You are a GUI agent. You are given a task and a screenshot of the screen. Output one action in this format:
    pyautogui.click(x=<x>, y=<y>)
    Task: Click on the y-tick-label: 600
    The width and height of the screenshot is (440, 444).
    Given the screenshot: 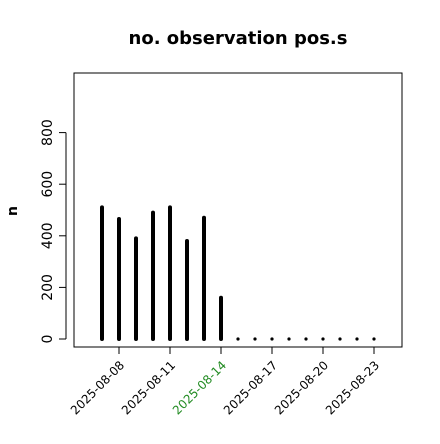 What is the action you would take?
    pyautogui.click(x=48, y=184)
    